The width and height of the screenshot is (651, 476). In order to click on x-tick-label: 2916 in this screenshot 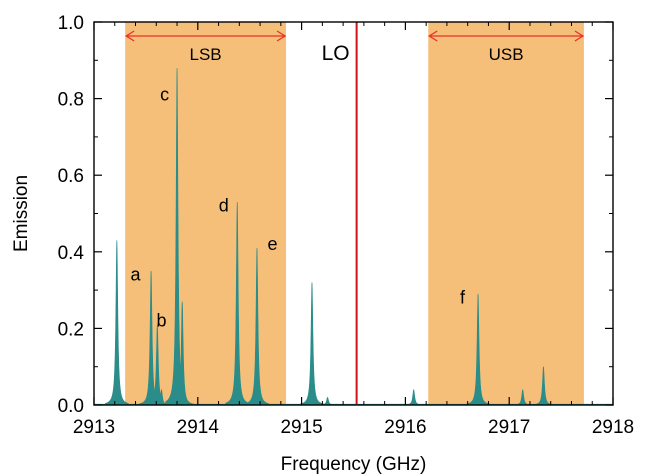, I will do `click(405, 427)`.